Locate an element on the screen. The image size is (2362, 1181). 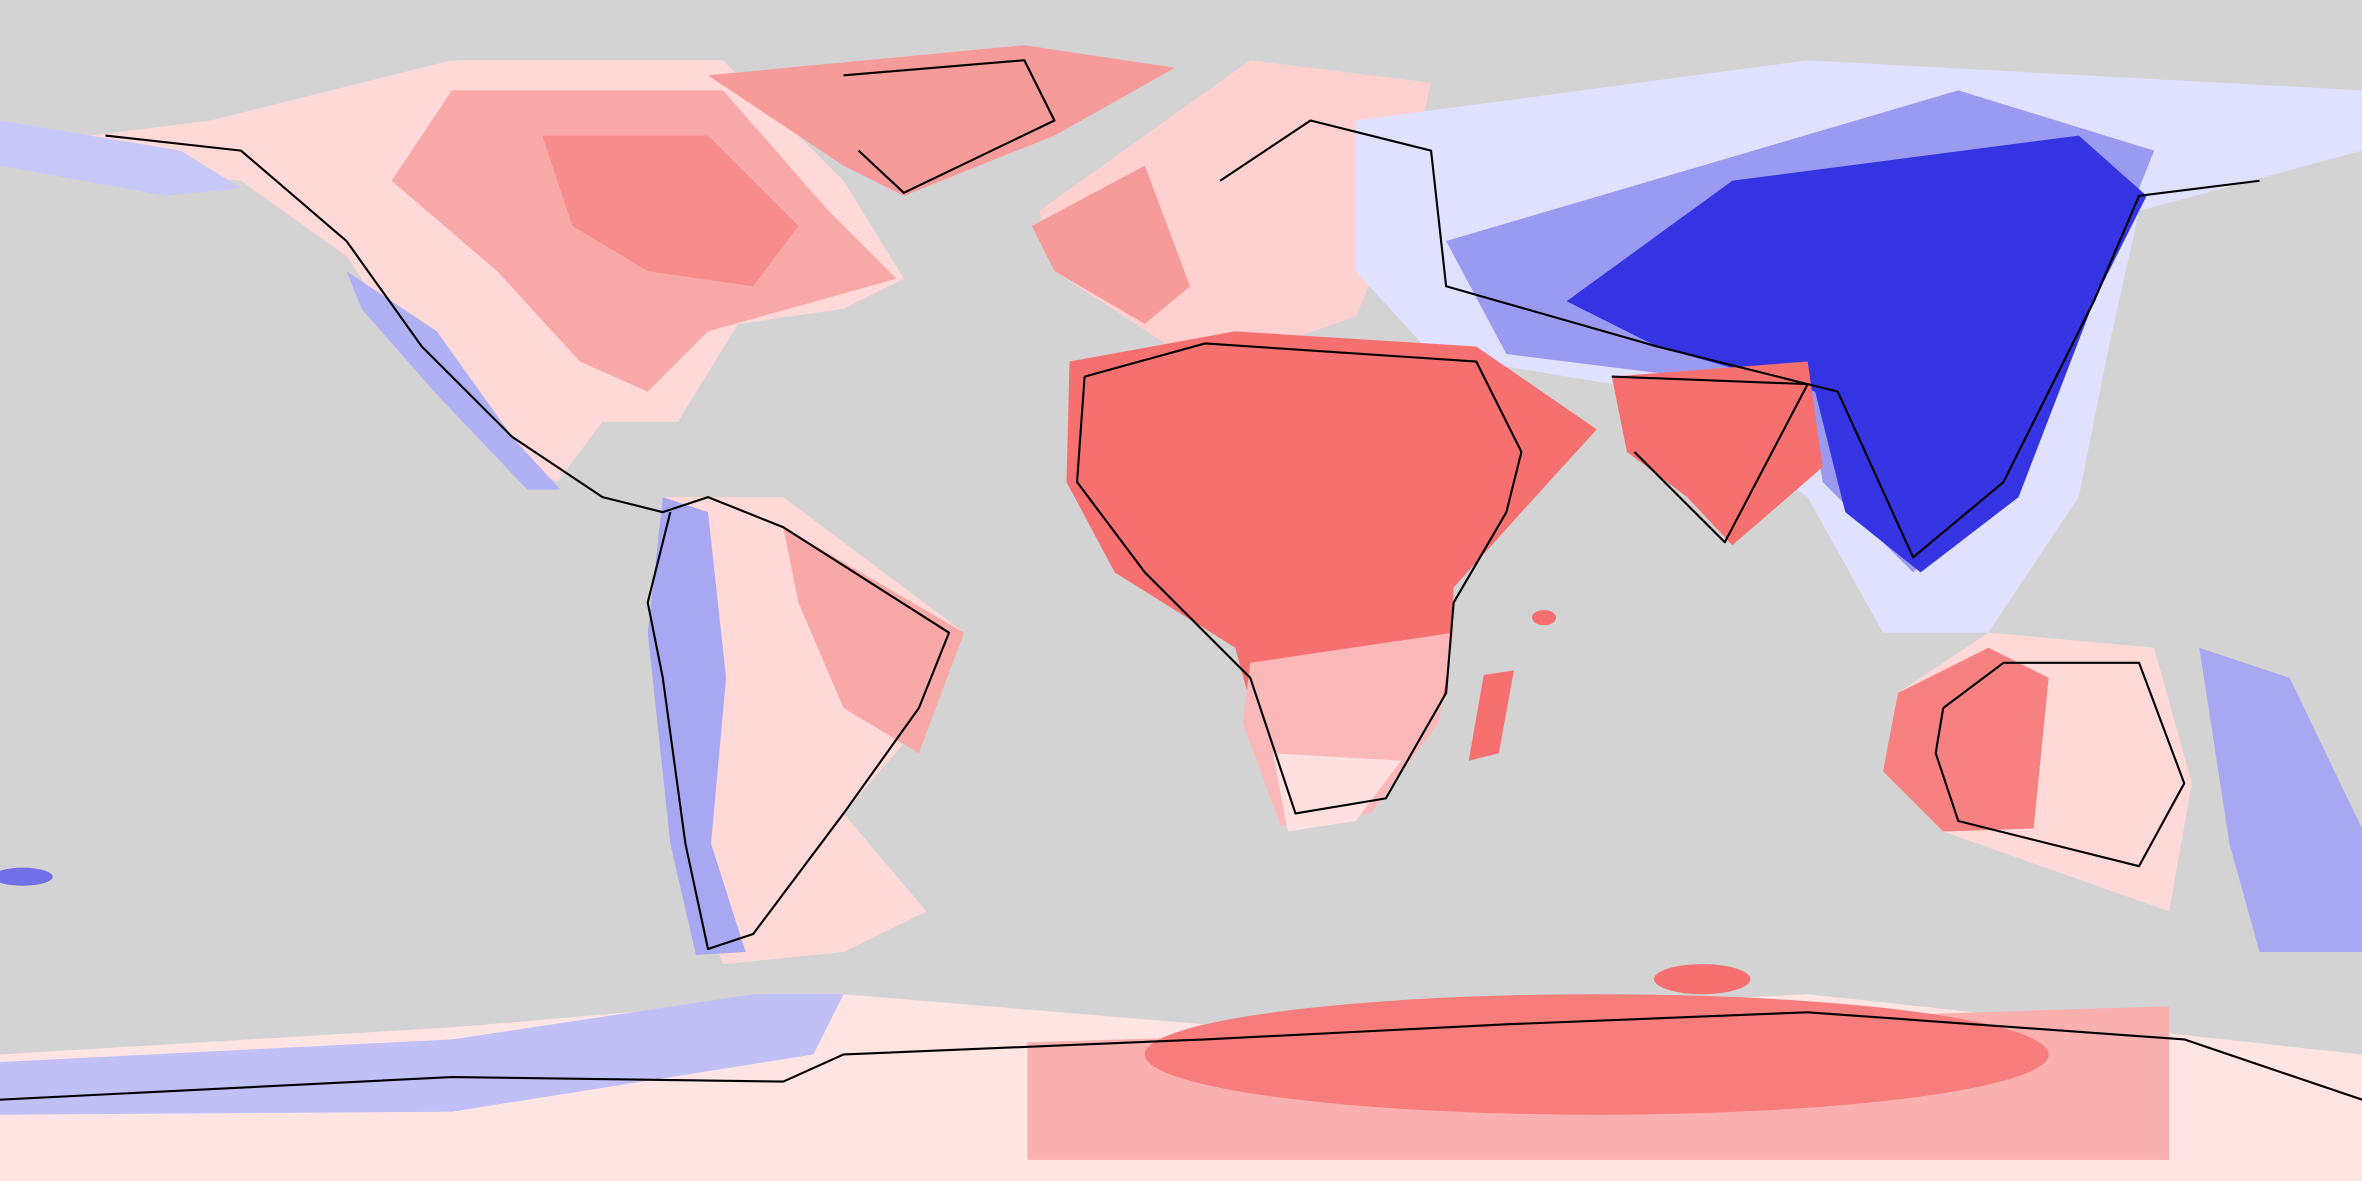
new-zealand is located at coordinates (2280, 800).